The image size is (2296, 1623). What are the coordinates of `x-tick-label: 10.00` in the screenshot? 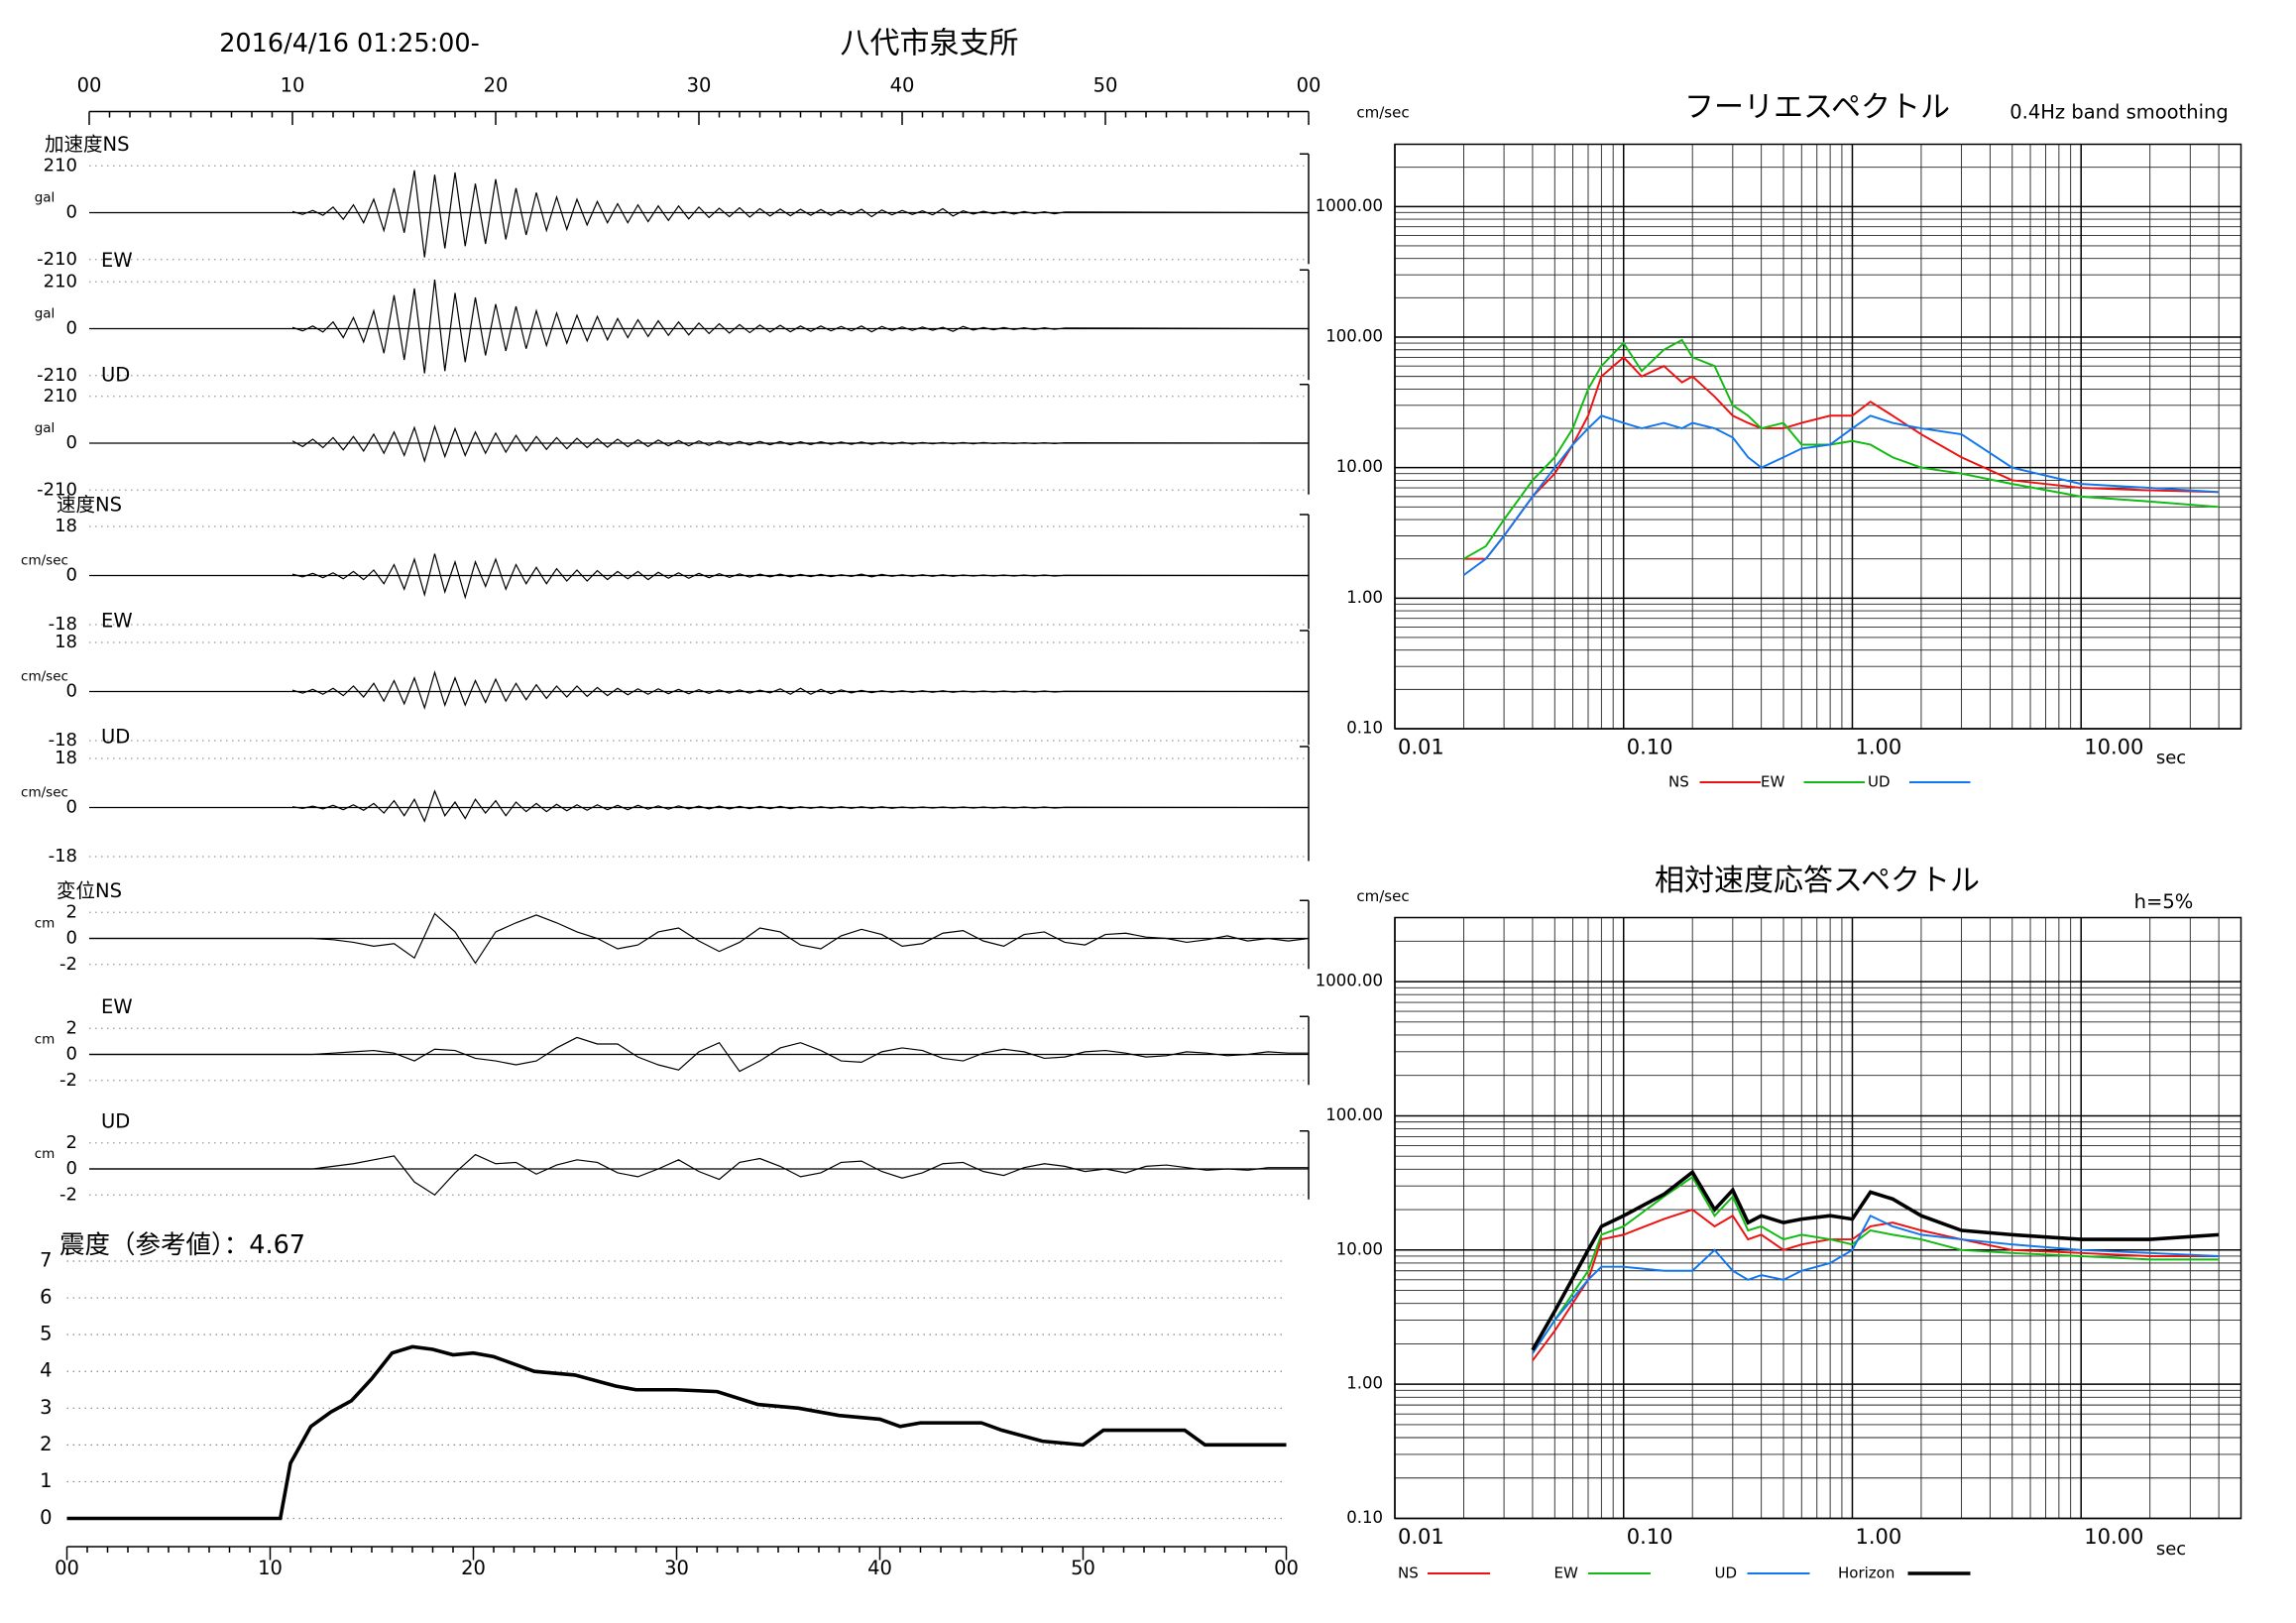 It's located at (2113, 1537).